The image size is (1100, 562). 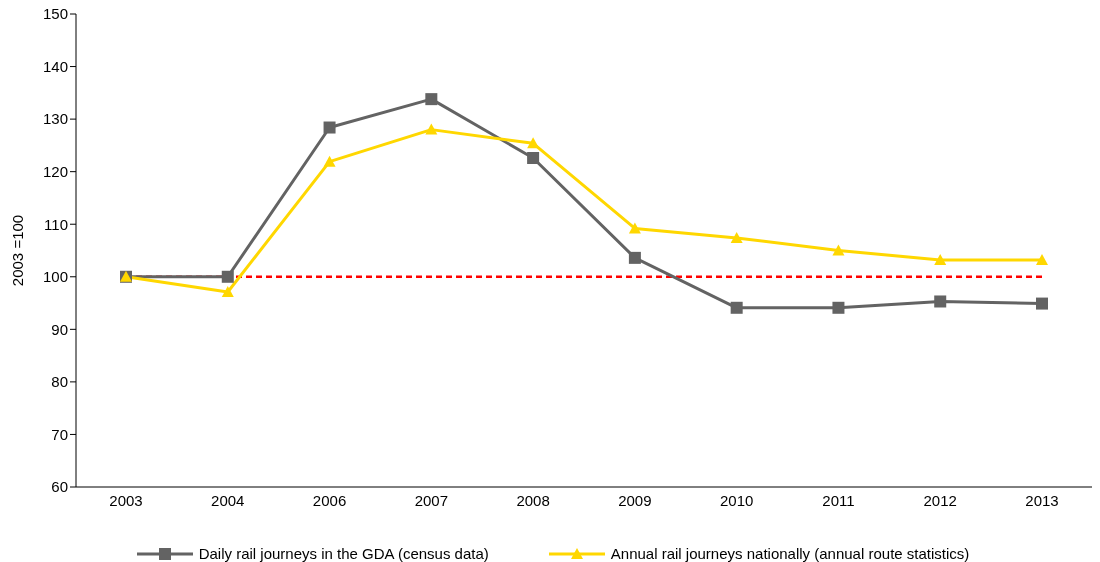 What do you see at coordinates (55, 277) in the screenshot?
I see `y-tick-label: 100` at bounding box center [55, 277].